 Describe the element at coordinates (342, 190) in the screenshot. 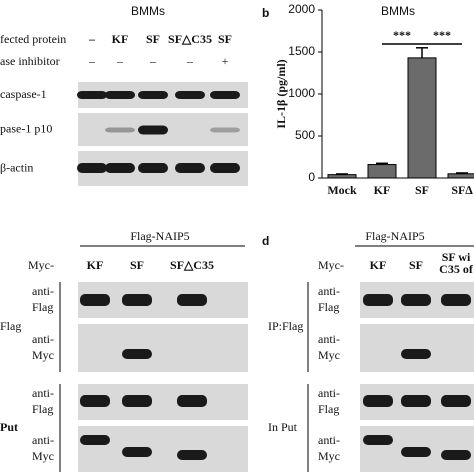

I see `x-tick-label: Mock` at that location.